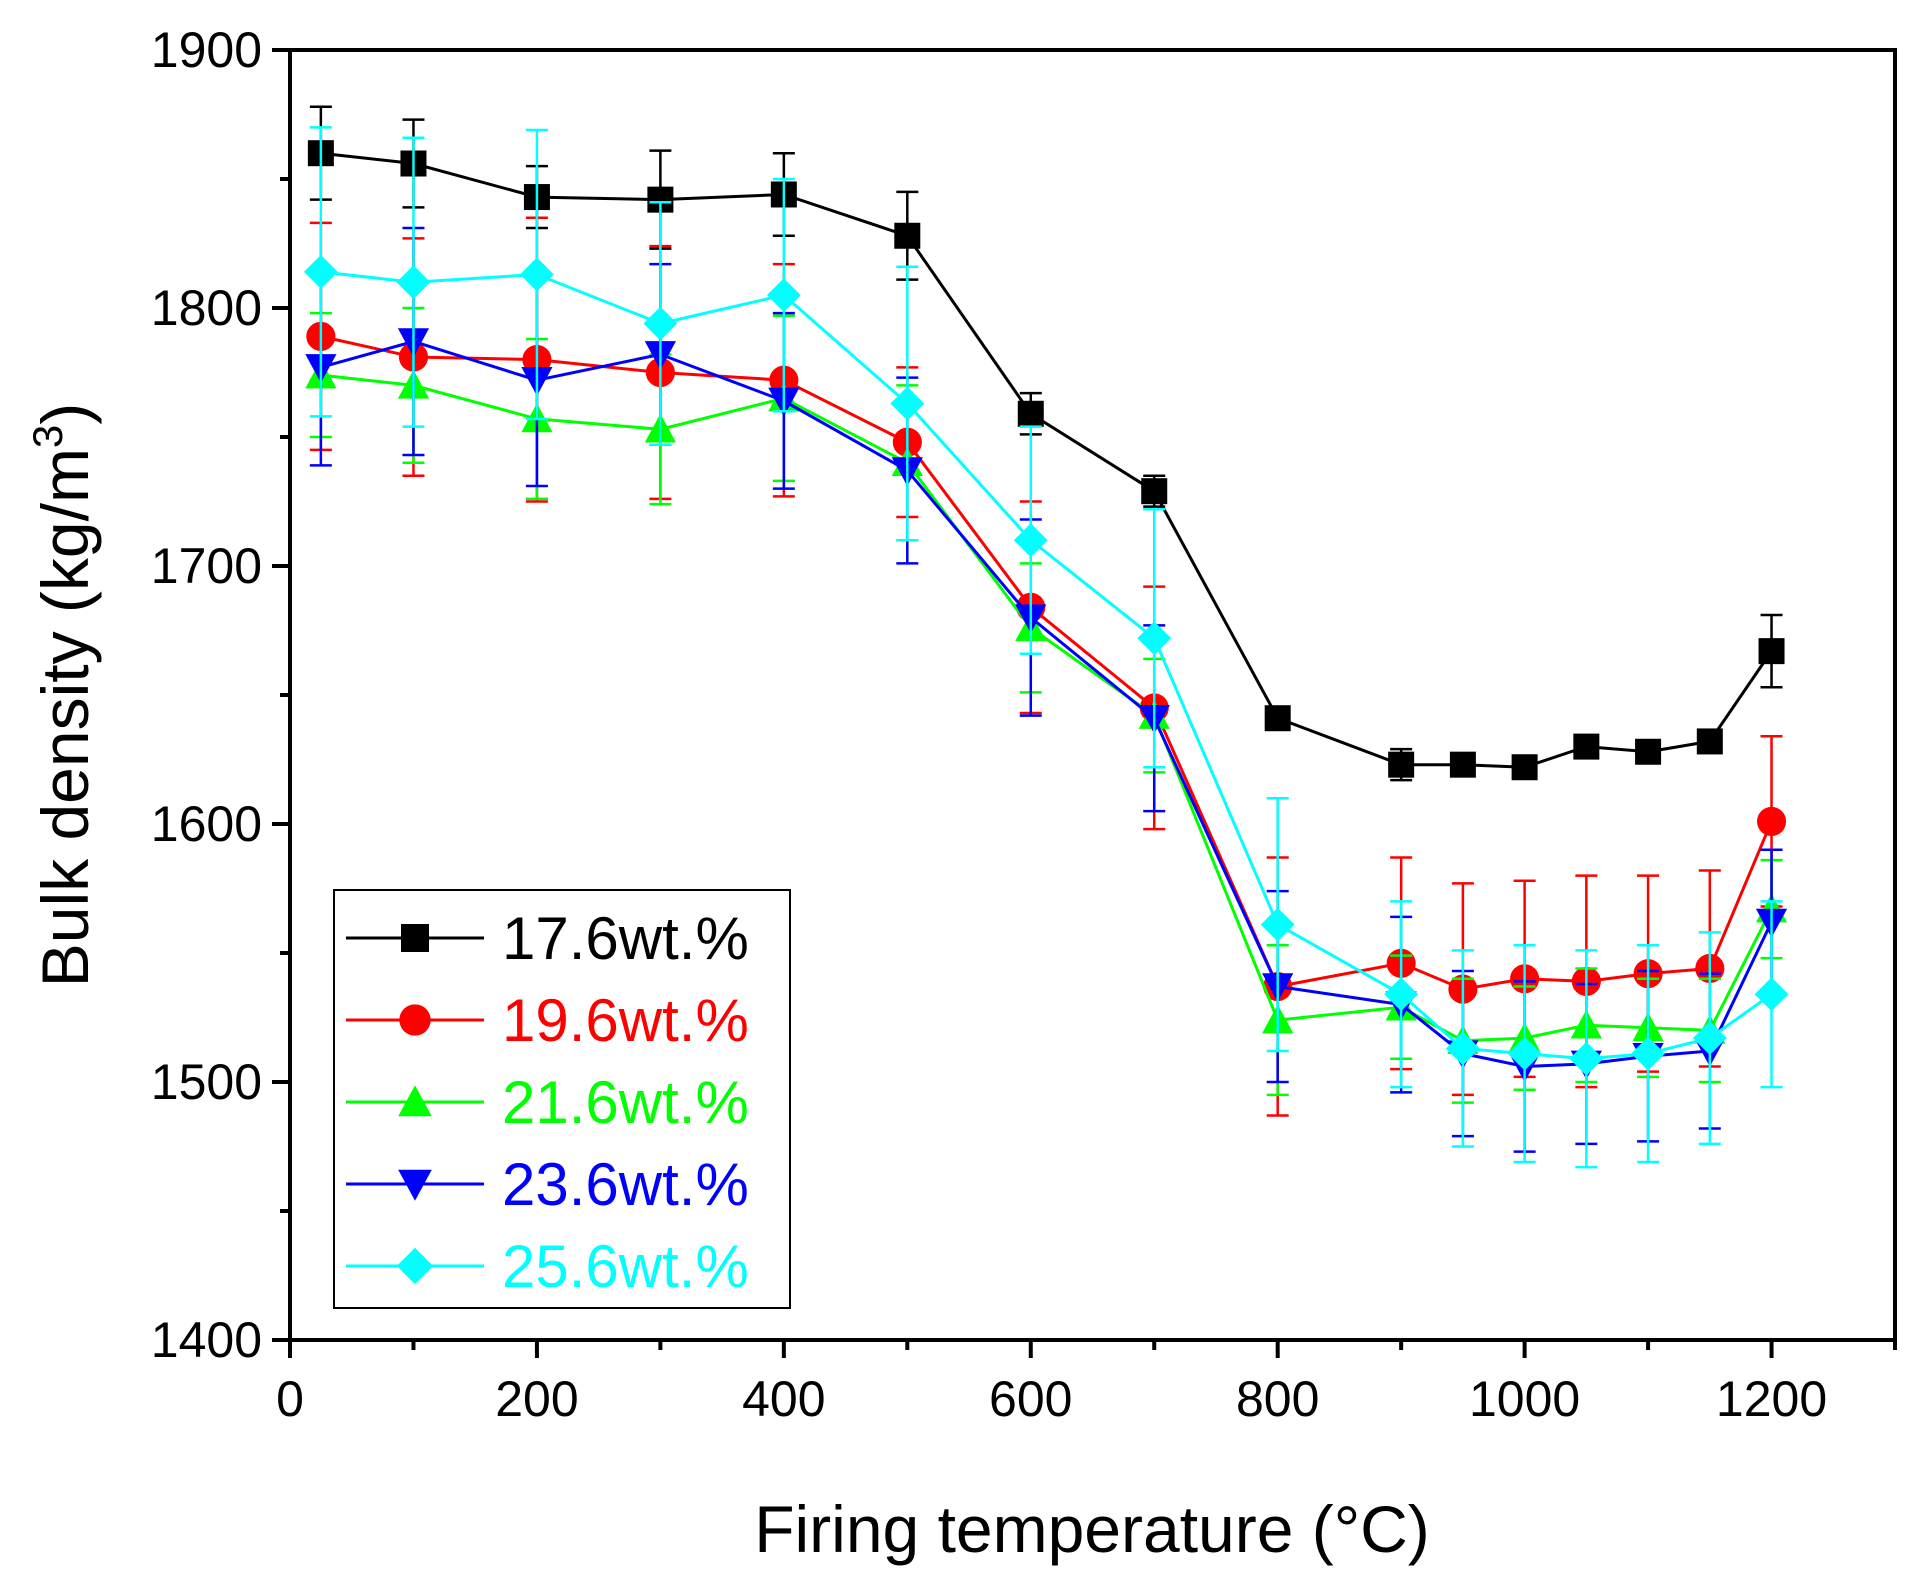 This screenshot has height=1594, width=1908. I want to click on legend: 17.6wt.% 19.6wt.% 21.6wt.% 23.6wt.% 25.6wt.%, so click(562, 1099).